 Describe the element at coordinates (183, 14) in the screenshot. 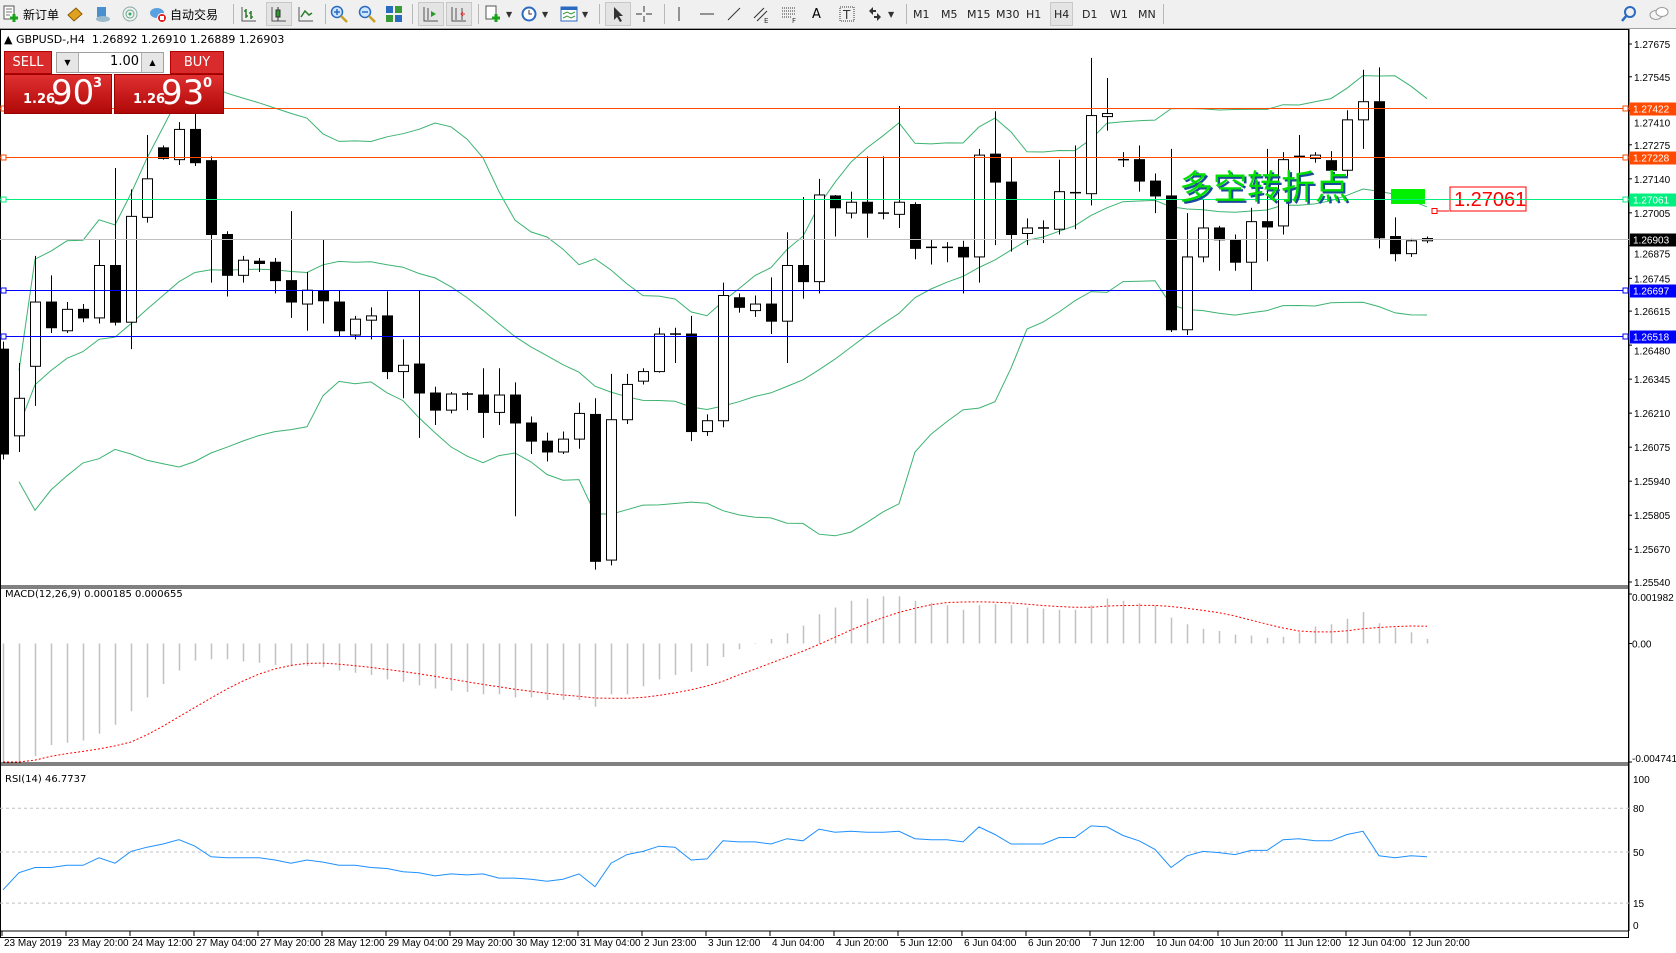

I see `auto-trading-button: 自动交易` at that location.